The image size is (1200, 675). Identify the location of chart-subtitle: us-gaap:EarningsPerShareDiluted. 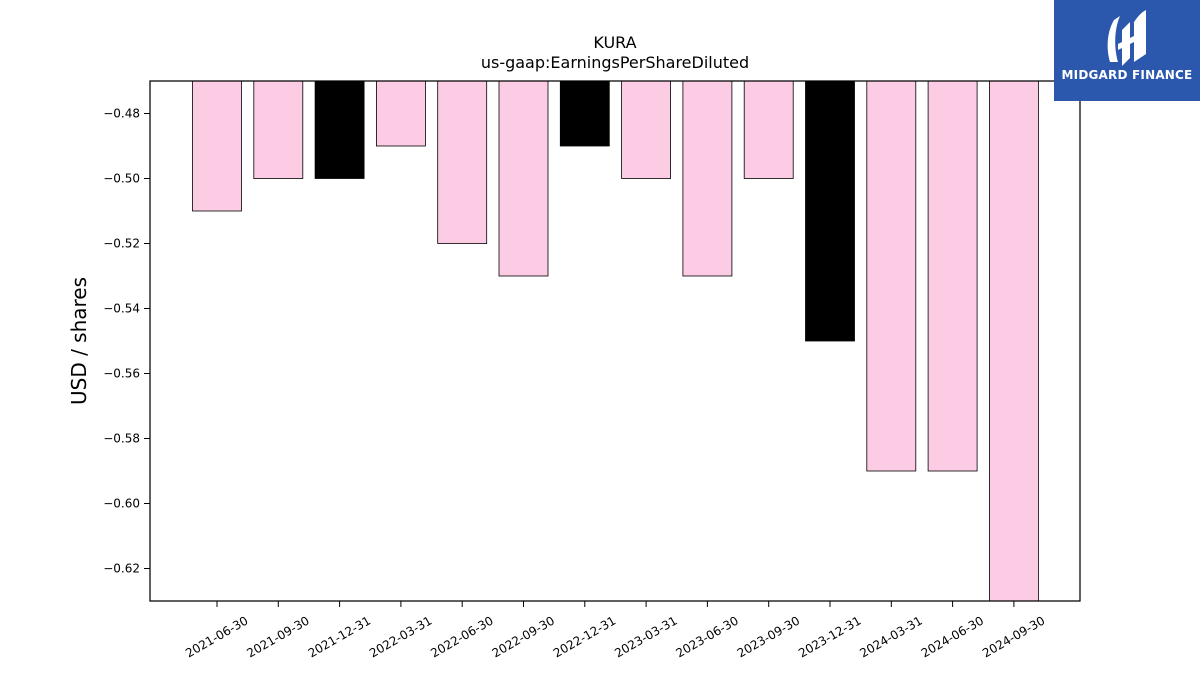
(615, 62).